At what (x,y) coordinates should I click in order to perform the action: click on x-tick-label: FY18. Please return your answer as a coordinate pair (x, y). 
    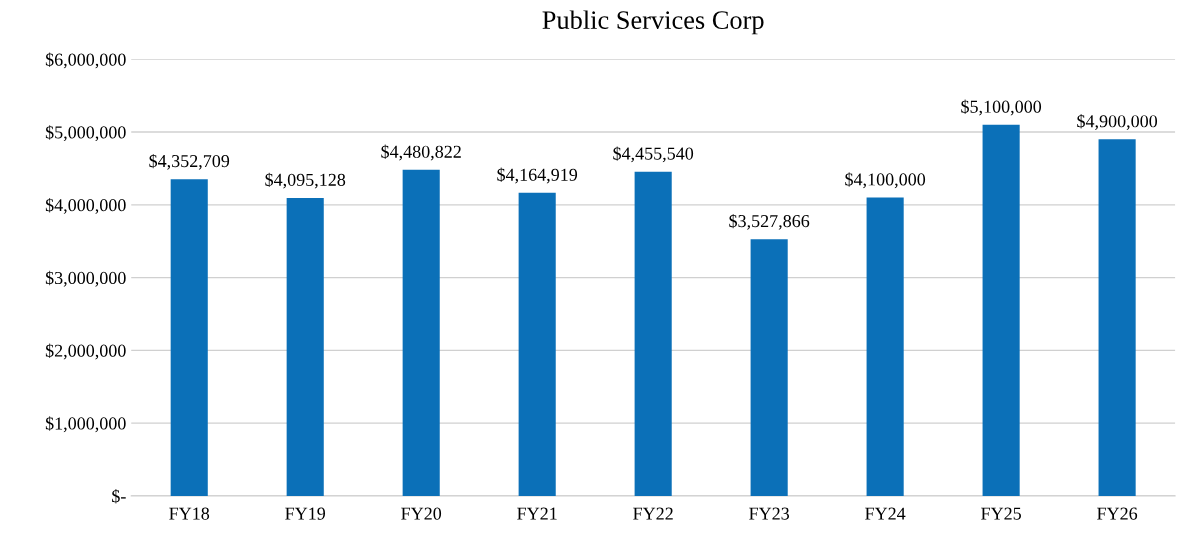
    Looking at the image, I should click on (189, 513).